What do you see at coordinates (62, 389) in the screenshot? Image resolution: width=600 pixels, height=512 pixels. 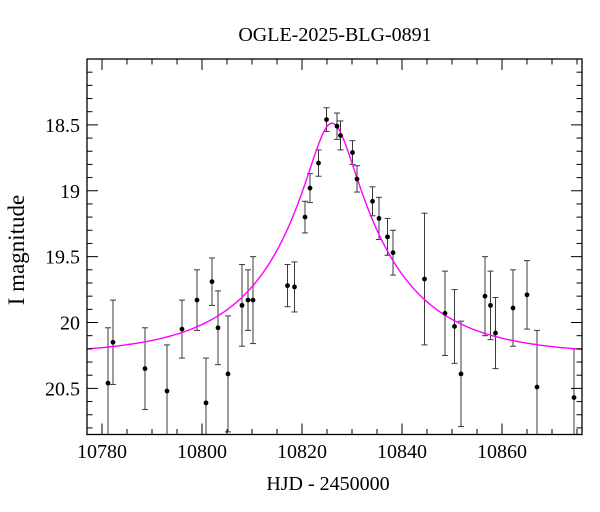 I see `y-tick-label: 20.5` at bounding box center [62, 389].